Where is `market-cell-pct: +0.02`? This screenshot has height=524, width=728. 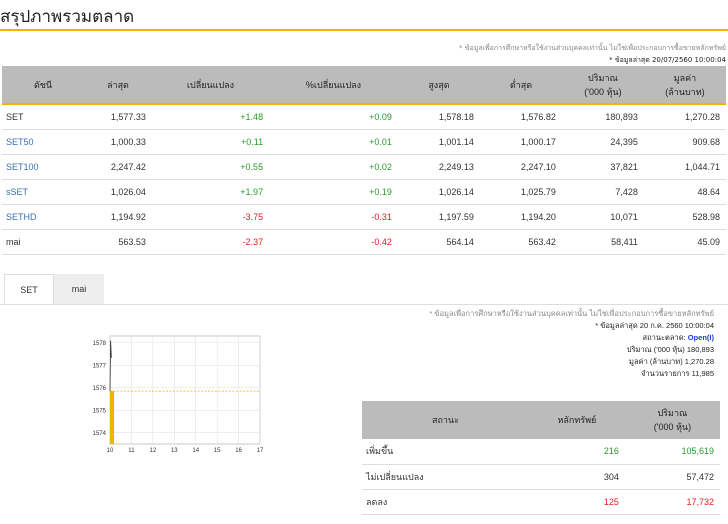 market-cell-pct: +0.02 is located at coordinates (333, 167).